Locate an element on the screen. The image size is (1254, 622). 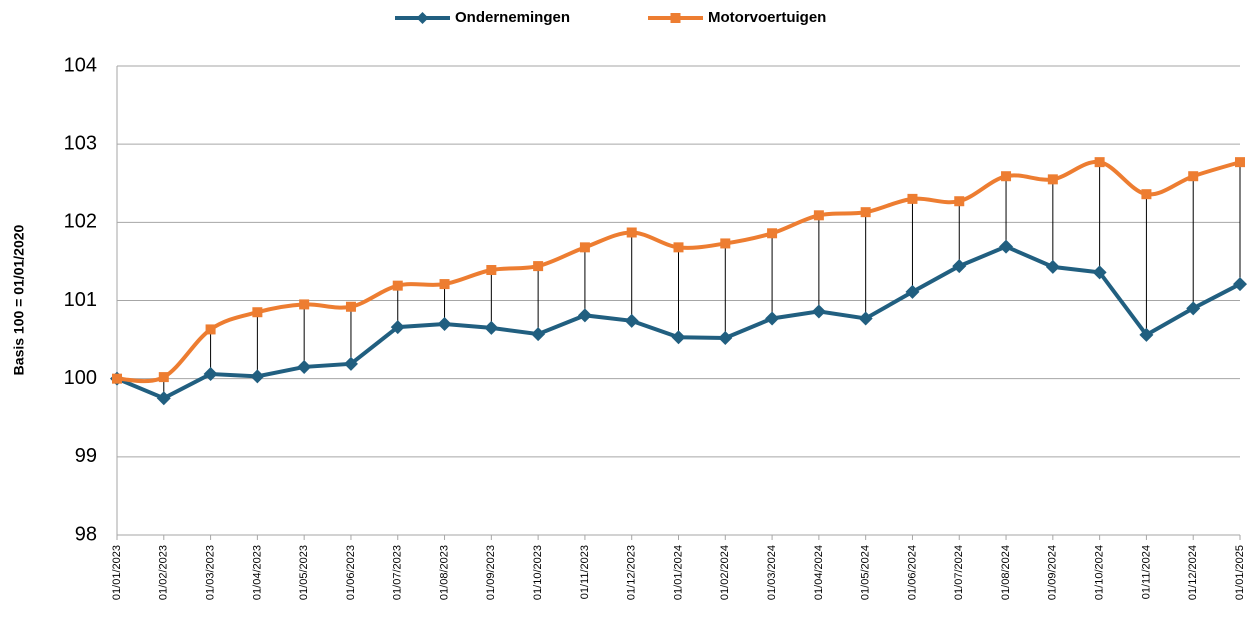
x-tick-label: 01/02/2023 is located at coordinates (164, 572).